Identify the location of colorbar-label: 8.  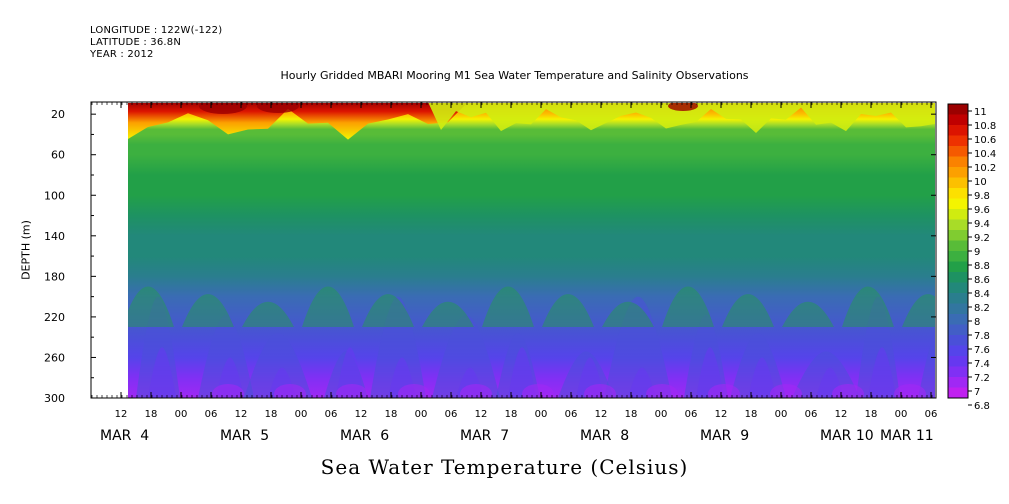
(977, 322).